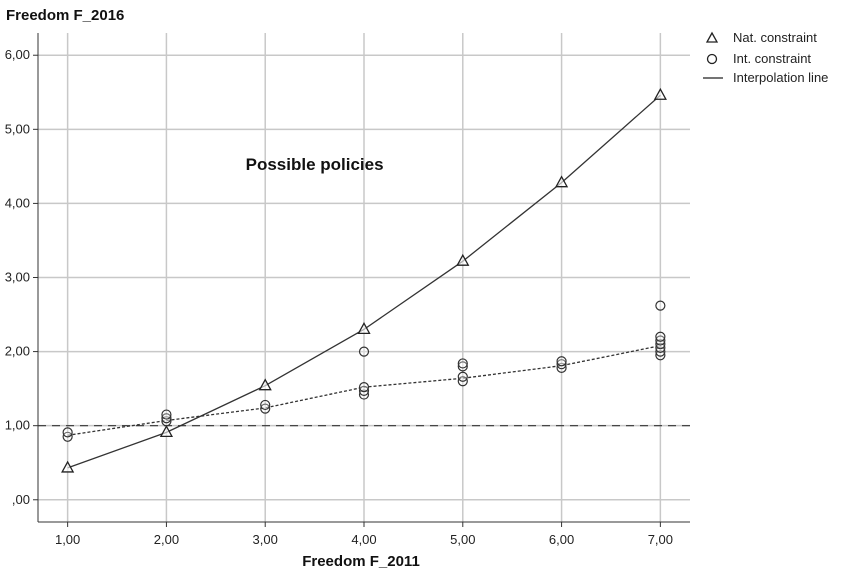 The height and width of the screenshot is (571, 853). What do you see at coordinates (363, 539) in the screenshot?
I see `x-tick-label: 4,00` at bounding box center [363, 539].